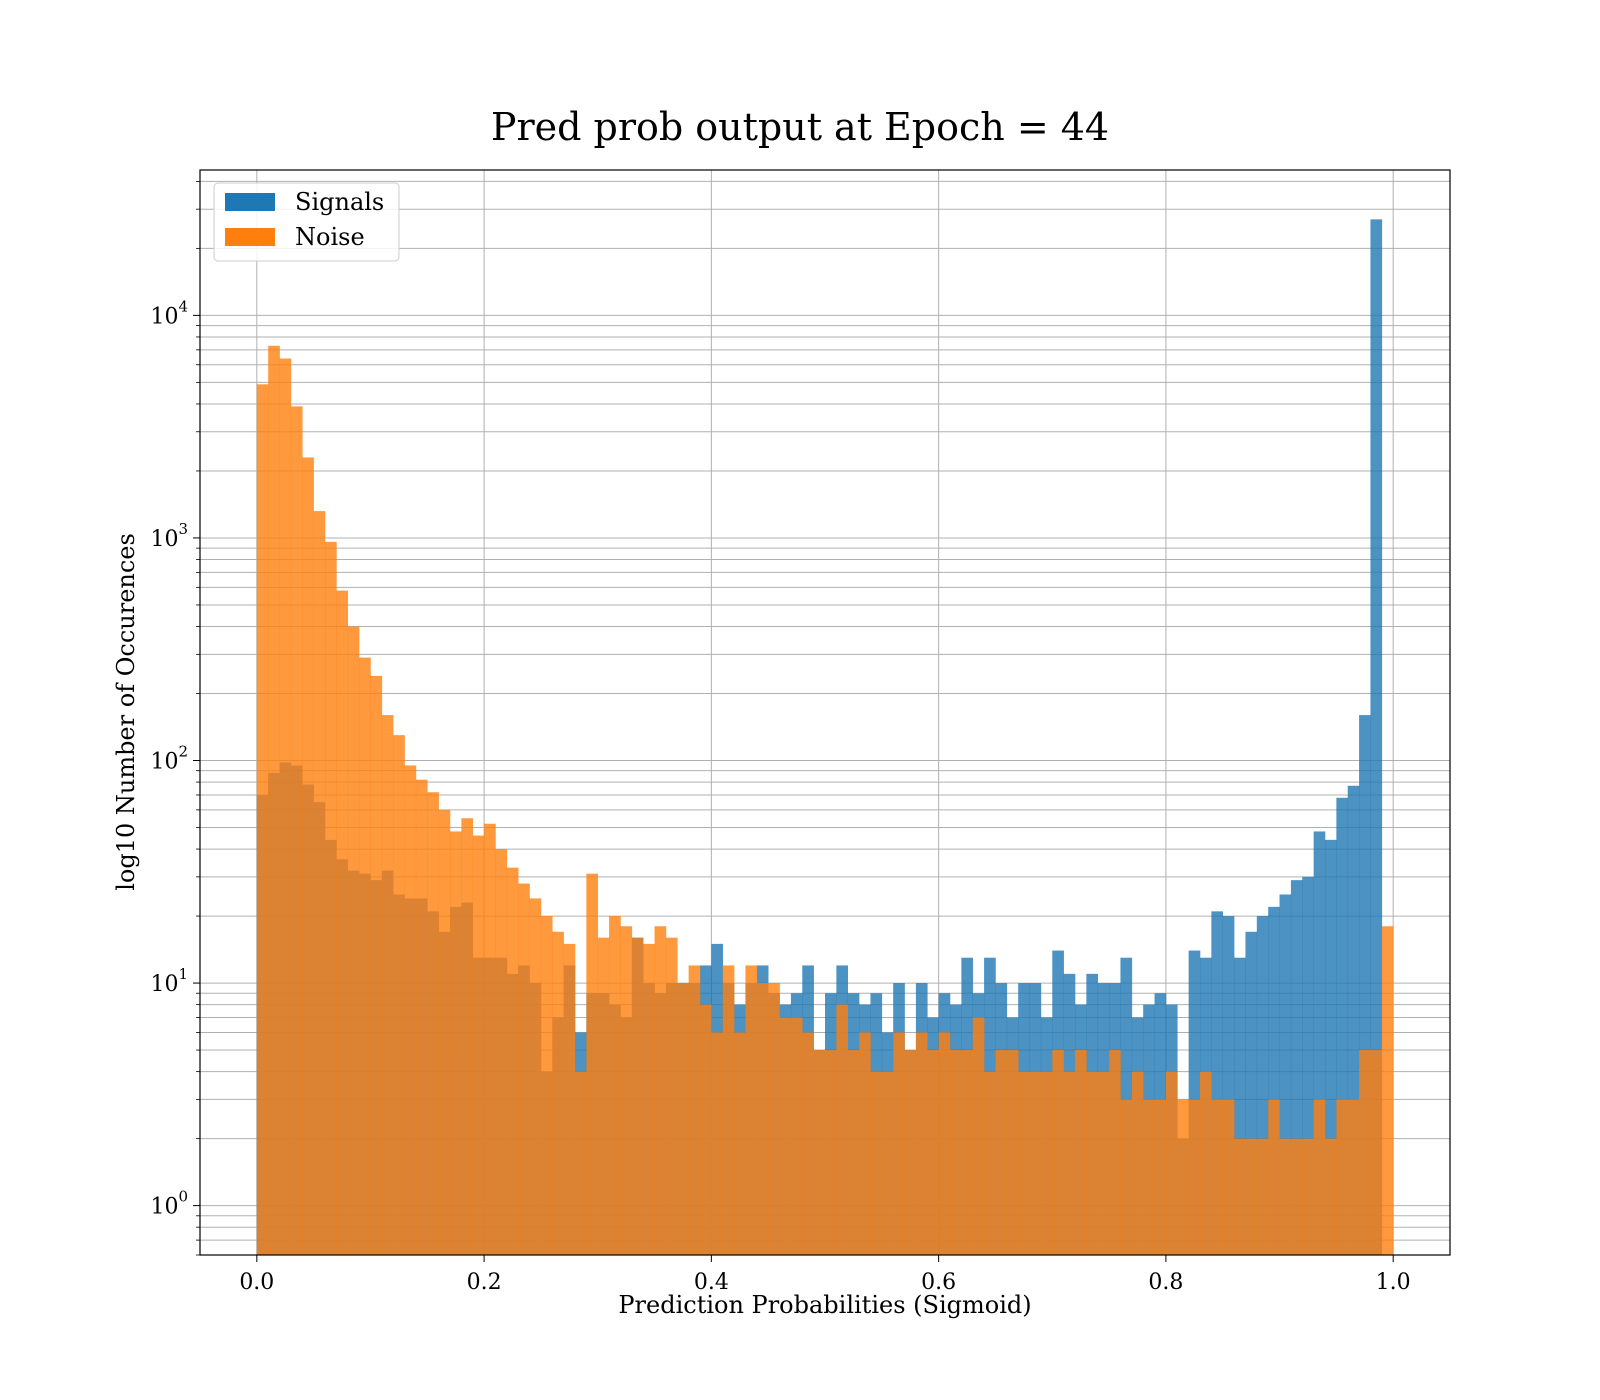 The image size is (1600, 1400). What do you see at coordinates (711, 1282) in the screenshot?
I see `x-tick-label: 0.4` at bounding box center [711, 1282].